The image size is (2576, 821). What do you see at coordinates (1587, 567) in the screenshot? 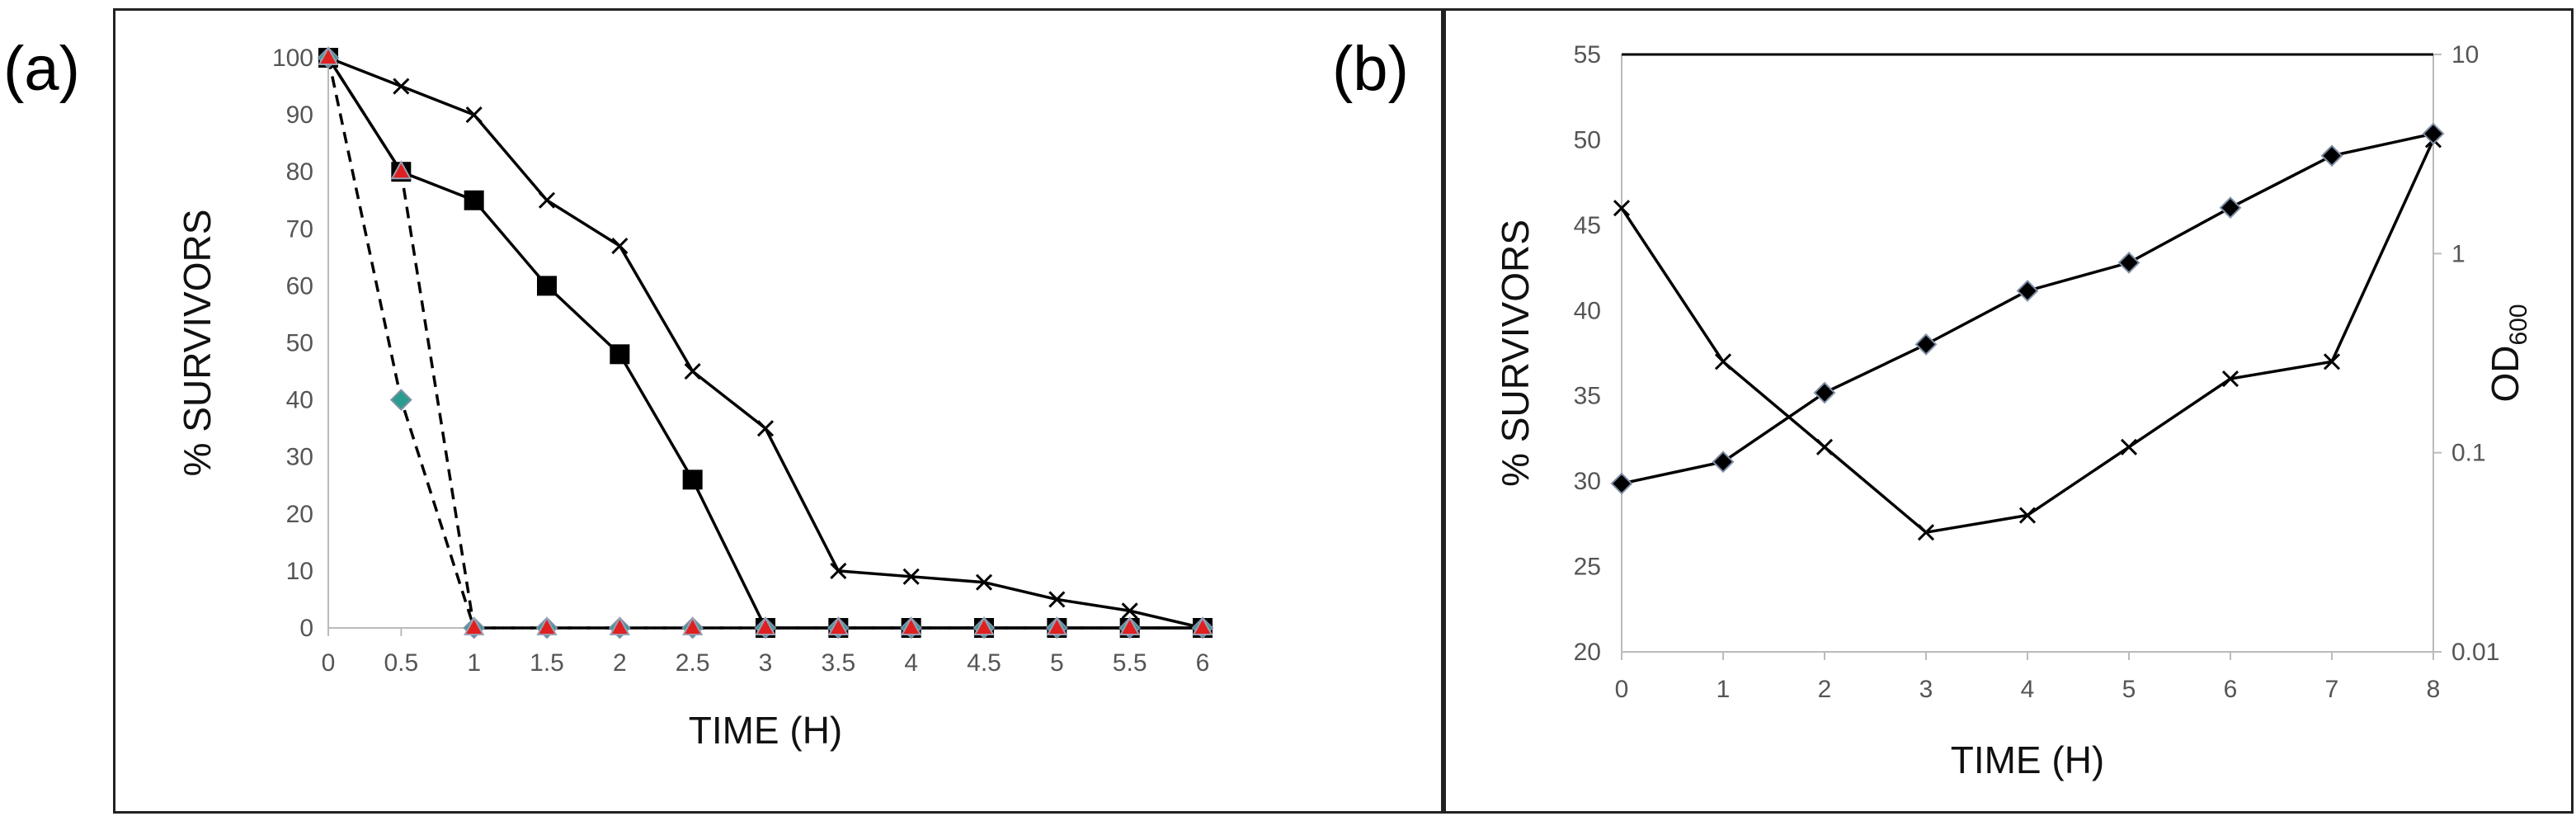
I see `y-tick-label: 25` at bounding box center [1587, 567].